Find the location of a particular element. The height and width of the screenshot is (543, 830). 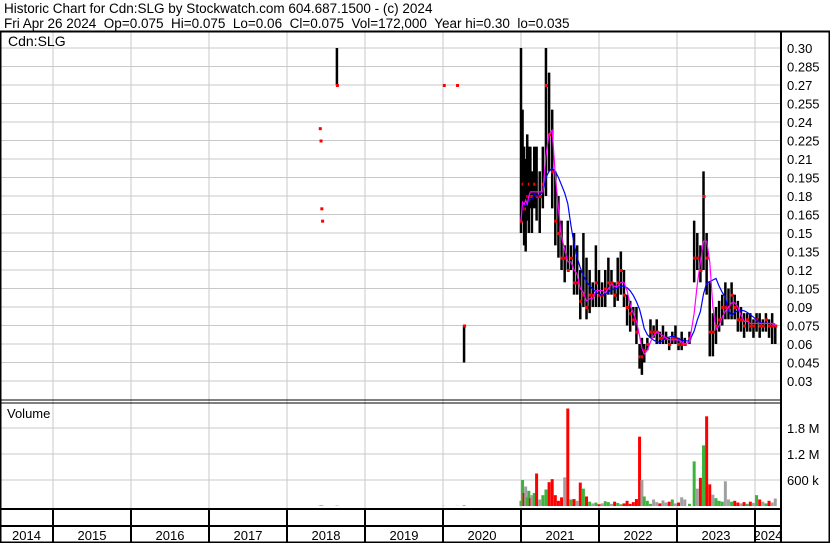

year-label: 2020 is located at coordinates (482, 535).